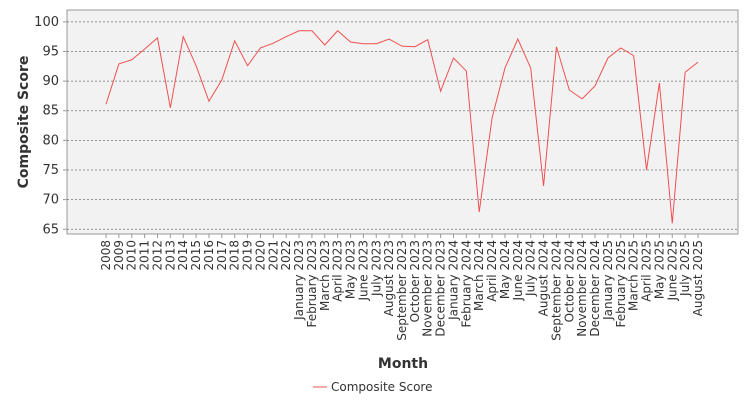 Image resolution: width=750 pixels, height=400 pixels. Describe the element at coordinates (659, 269) in the screenshot. I see `x-tick-label: May 2025` at that location.